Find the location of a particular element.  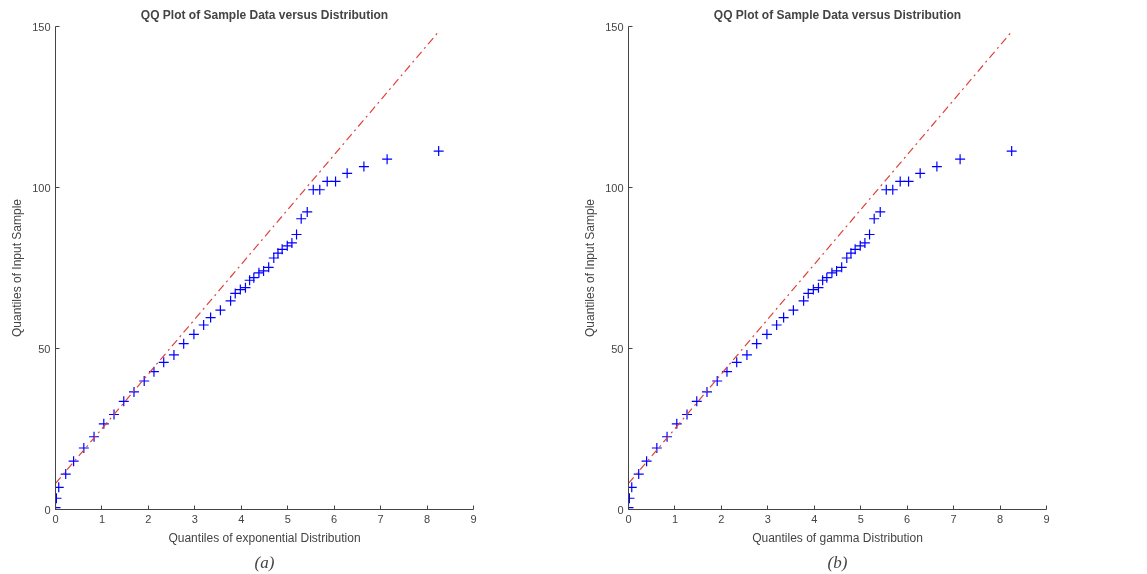

text: (b) is located at coordinates (837, 562).